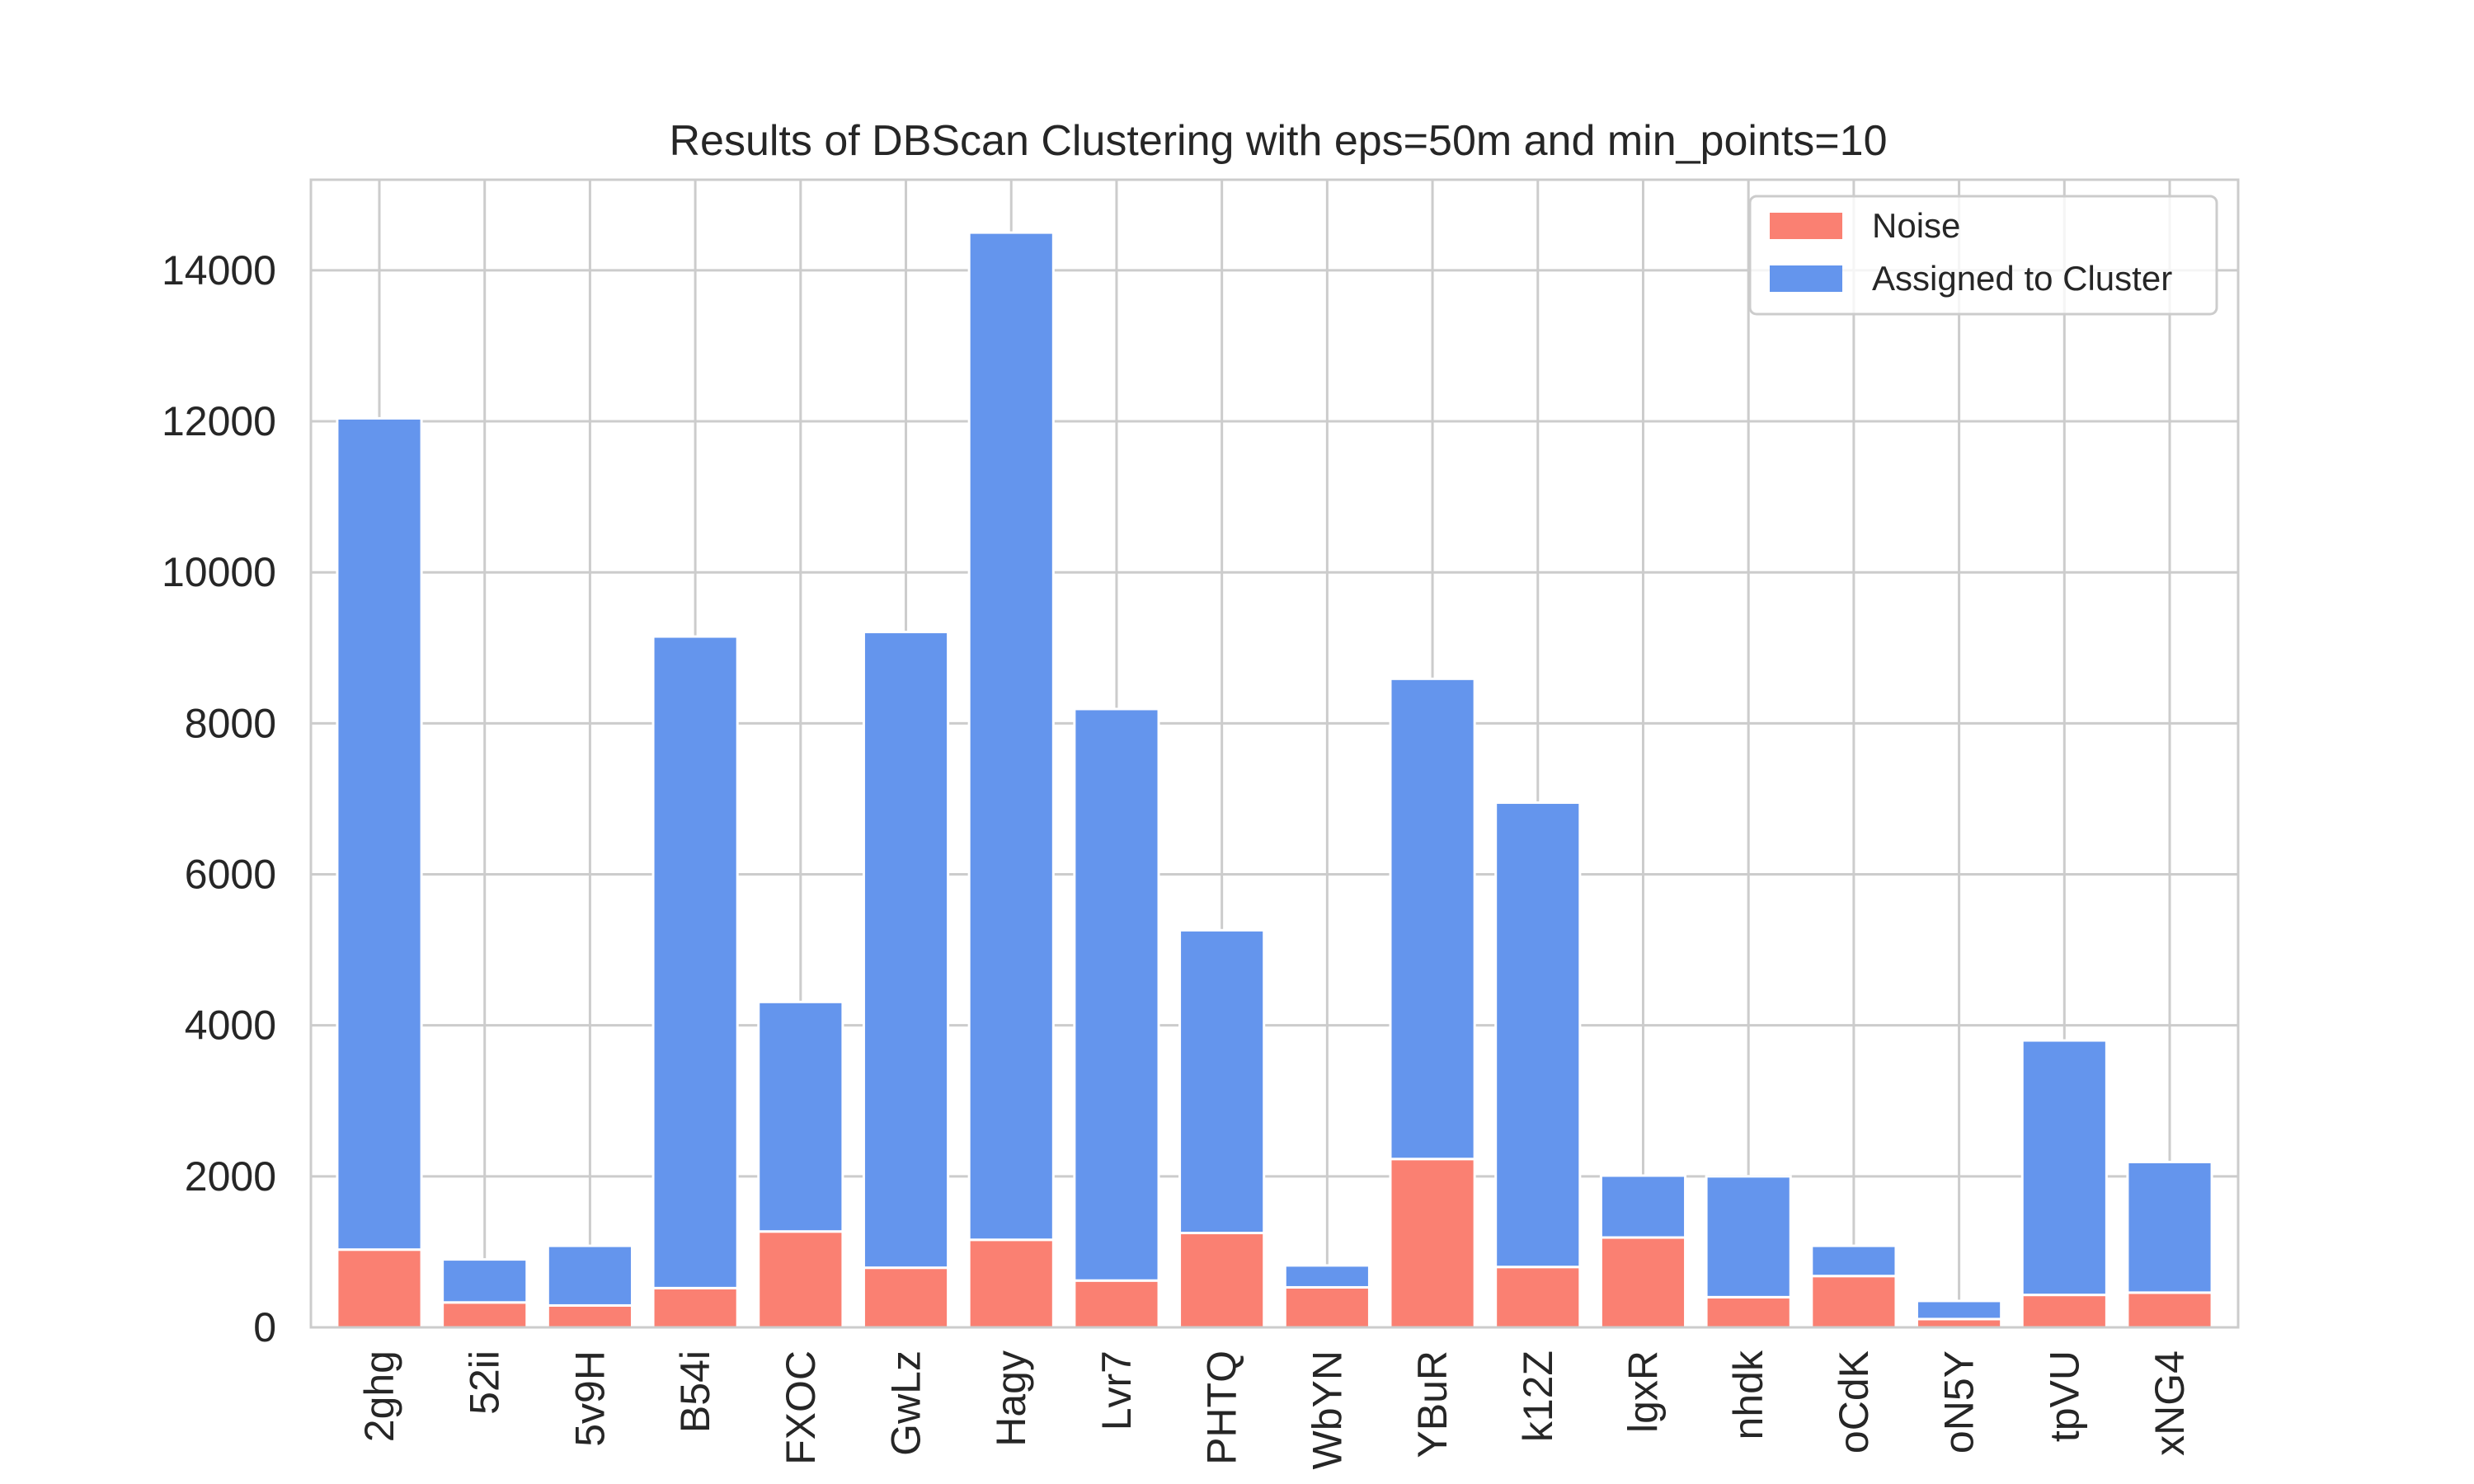 This screenshot has height=1484, width=2474. Describe the element at coordinates (695, 1391) in the screenshot. I see `x-tick-label: B54i` at that location.